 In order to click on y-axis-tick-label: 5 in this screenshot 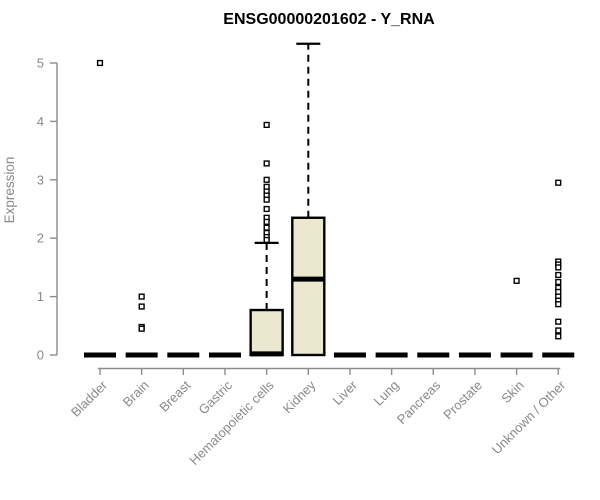, I will do `click(40, 63)`.